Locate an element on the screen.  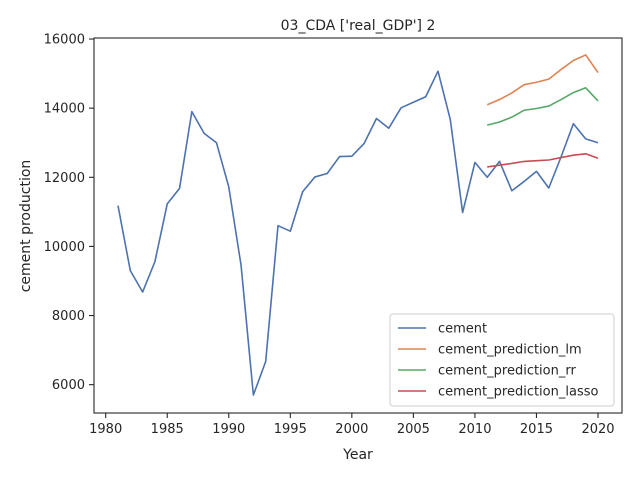
x-axis-title: Year is located at coordinates (357, 455).